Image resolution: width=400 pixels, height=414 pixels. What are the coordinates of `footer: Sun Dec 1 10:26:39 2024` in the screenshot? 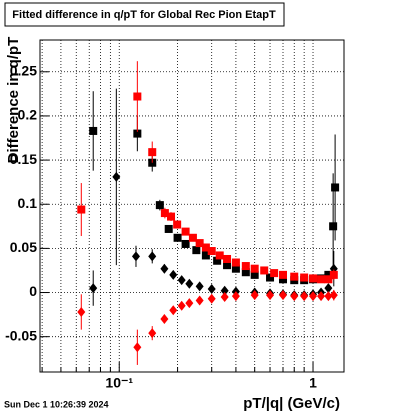 It's located at (56, 404).